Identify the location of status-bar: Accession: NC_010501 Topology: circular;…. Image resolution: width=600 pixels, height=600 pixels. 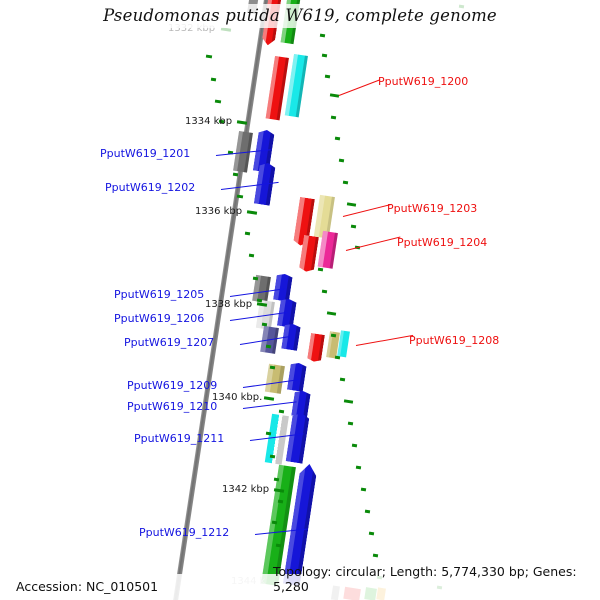
(300, 582).